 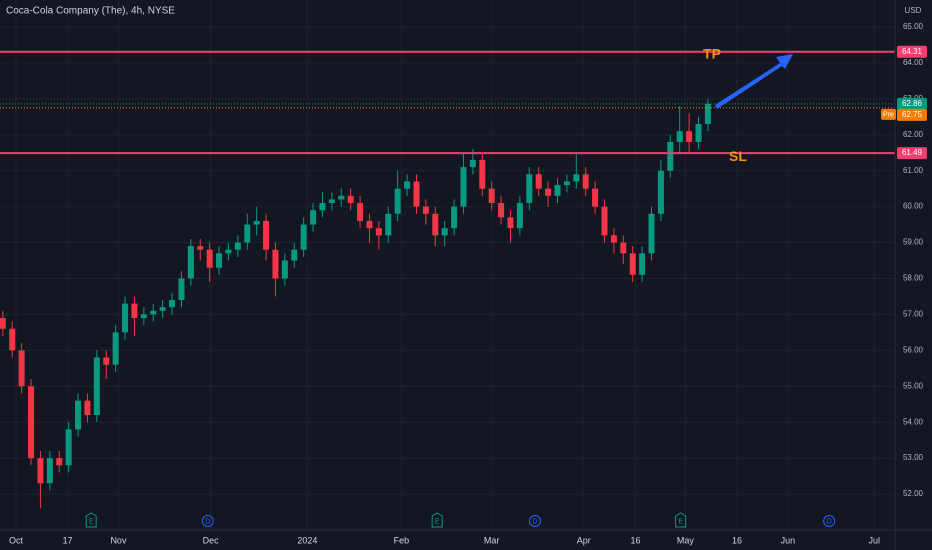 I want to click on y-tick-label: 54.00, so click(x=913, y=421).